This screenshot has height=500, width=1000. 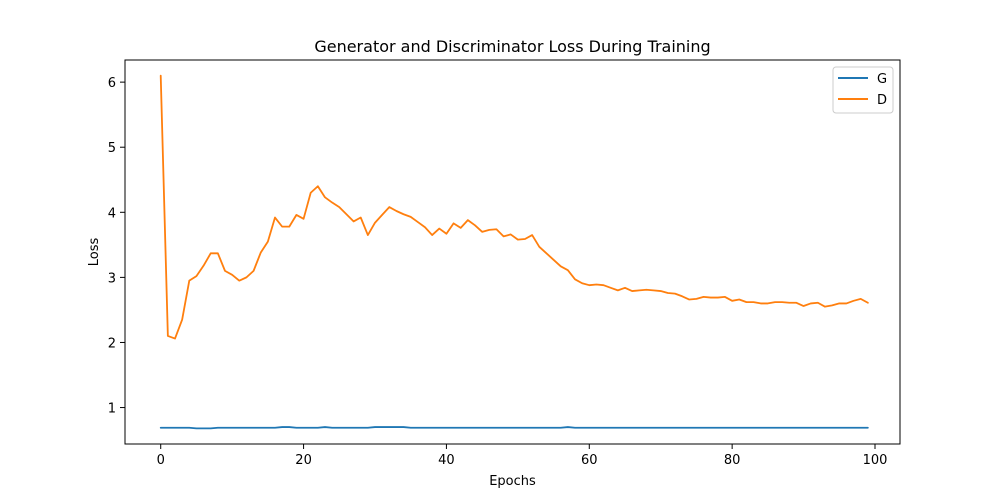 I want to click on y-tick-label: 5, so click(x=112, y=148).